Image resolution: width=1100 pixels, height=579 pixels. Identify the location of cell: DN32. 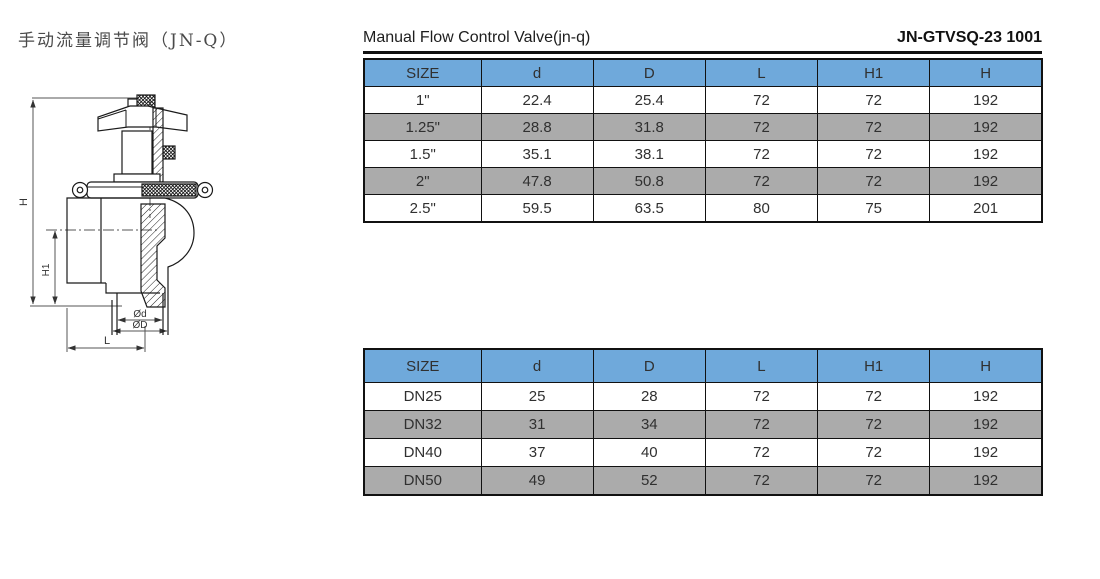
(422, 424).